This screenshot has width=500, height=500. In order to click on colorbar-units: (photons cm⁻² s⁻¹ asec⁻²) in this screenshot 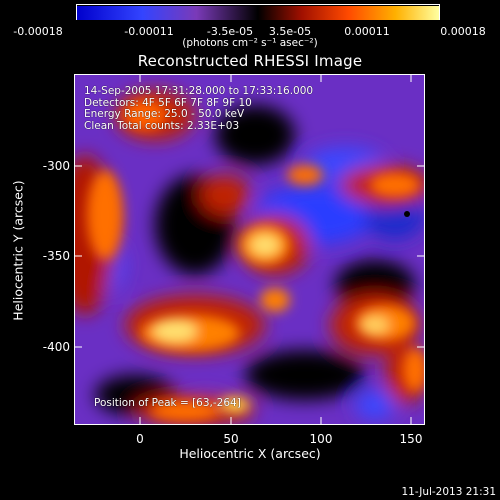, I will do `click(250, 43)`.